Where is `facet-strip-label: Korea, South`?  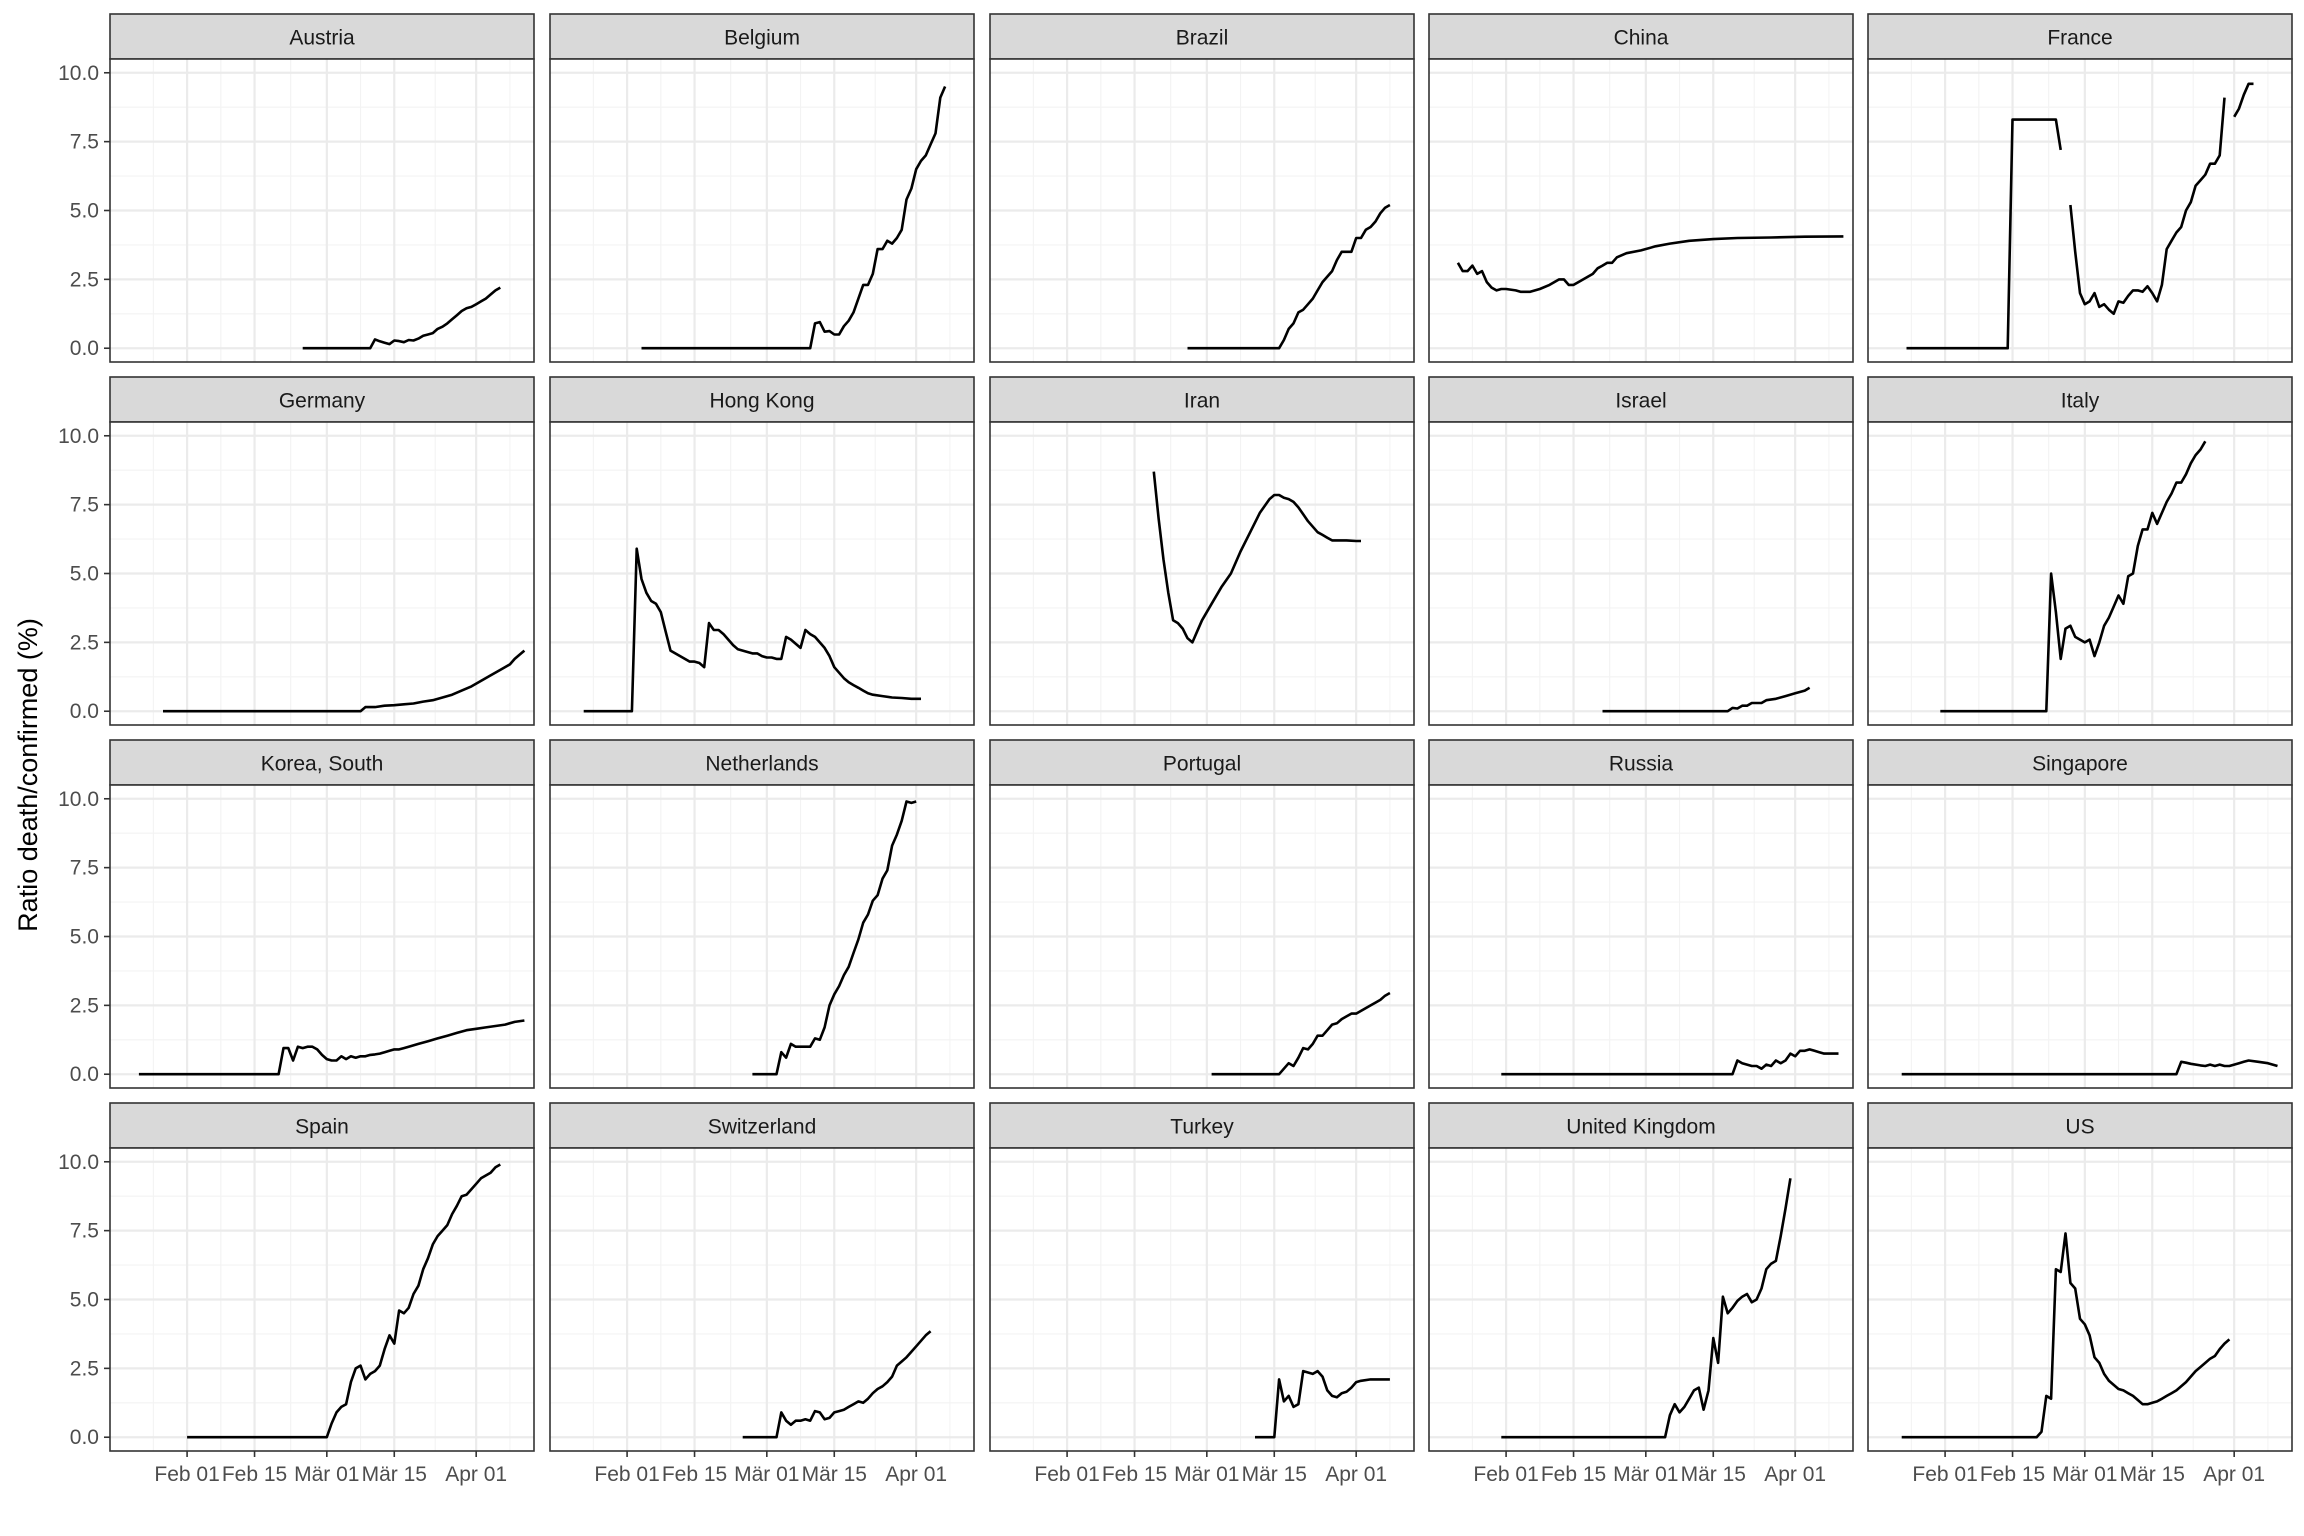
facet-strip-label: Korea, South is located at coordinates (322, 764).